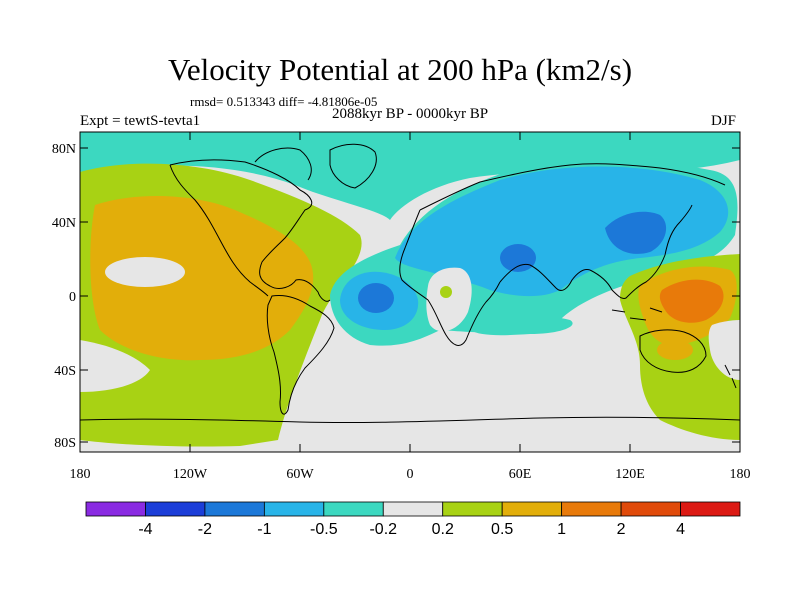 This screenshot has height=600, width=800. What do you see at coordinates (65, 371) in the screenshot?
I see `y-tick-40s: 40S` at bounding box center [65, 371].